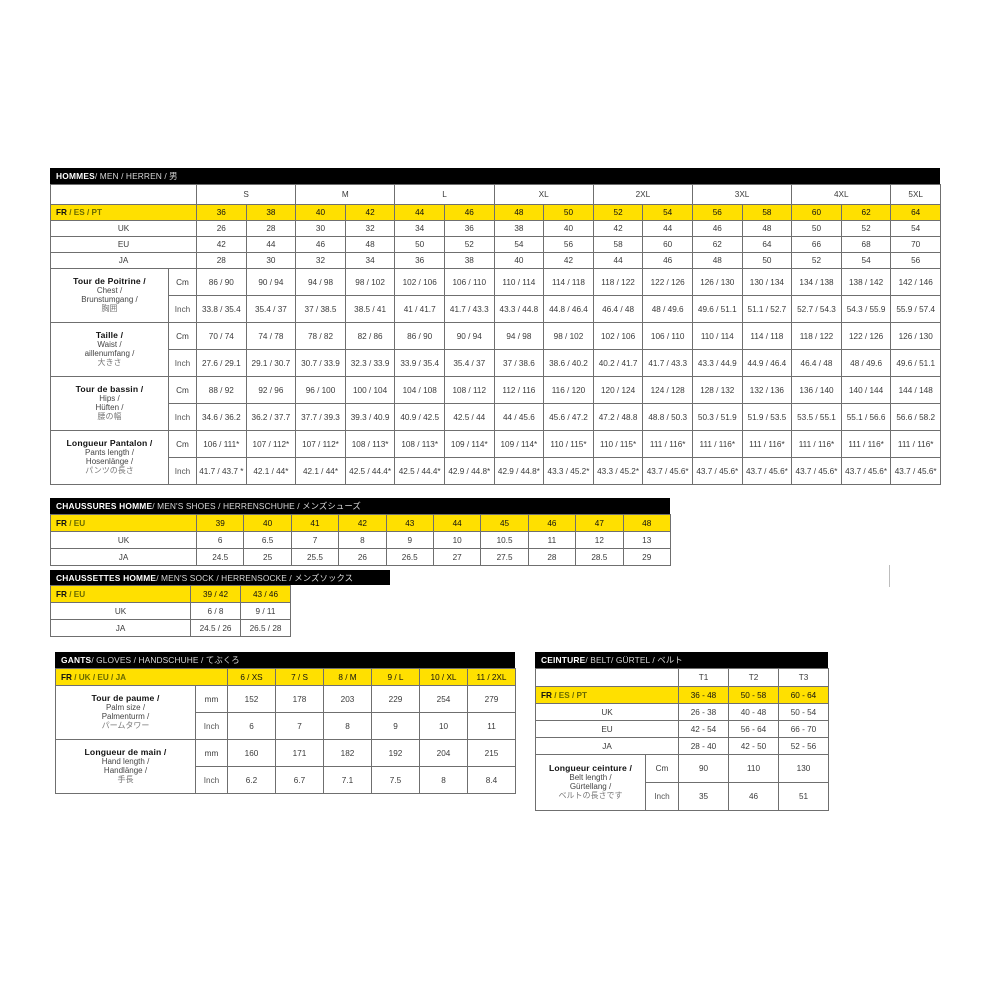  Describe the element at coordinates (320, 228) in the screenshot. I see `men-uk-2: 30` at that location.